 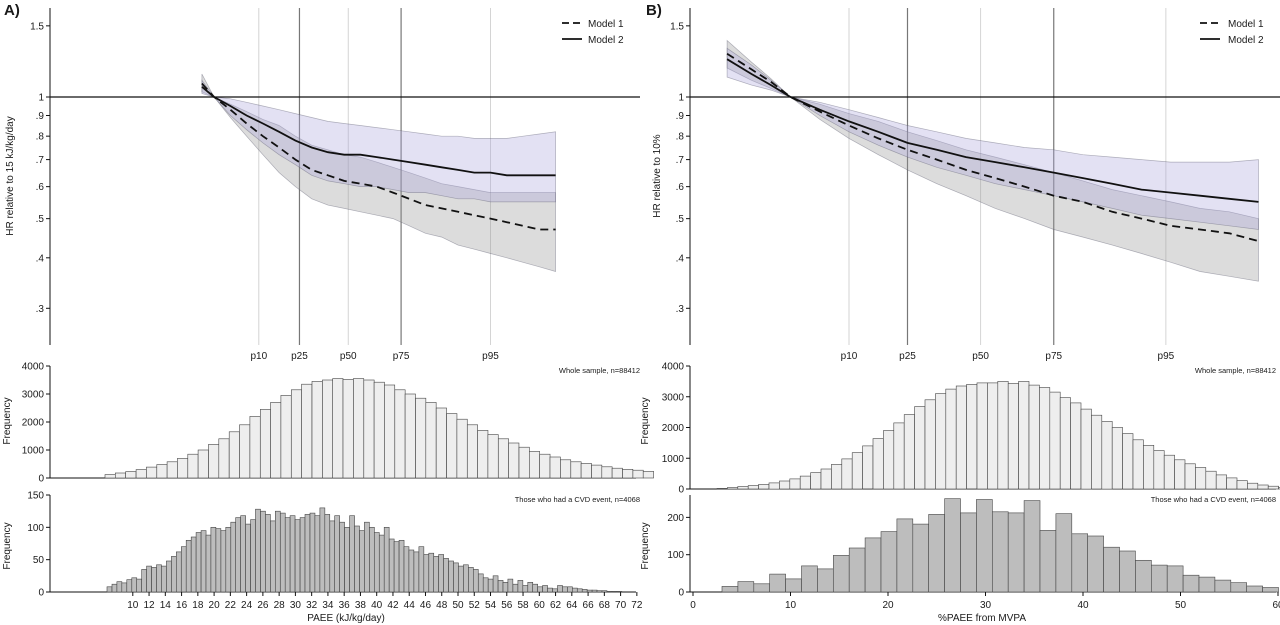 I want to click on panel-a-y-tick-label: .3, so click(x=40, y=309).